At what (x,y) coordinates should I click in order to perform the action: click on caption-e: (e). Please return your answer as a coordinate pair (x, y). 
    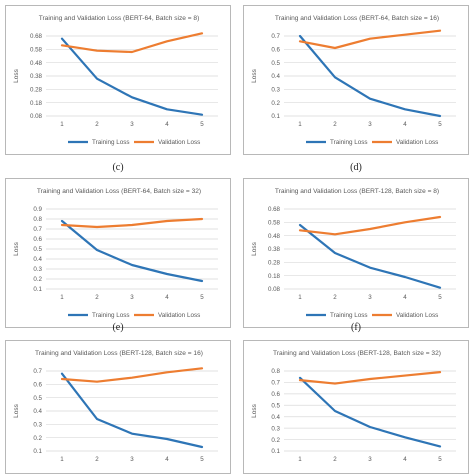
    Looking at the image, I should click on (118, 327).